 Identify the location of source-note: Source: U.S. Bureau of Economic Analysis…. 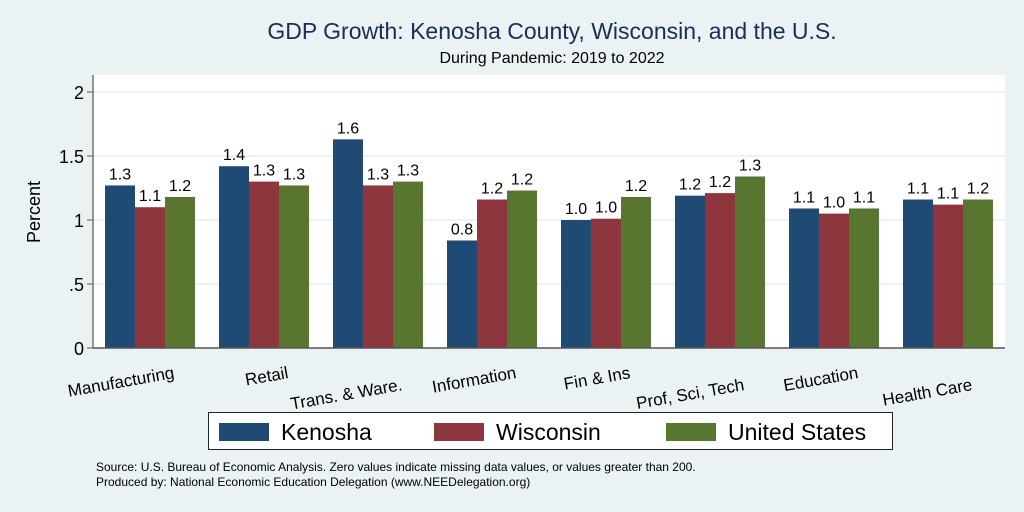
(396, 467).